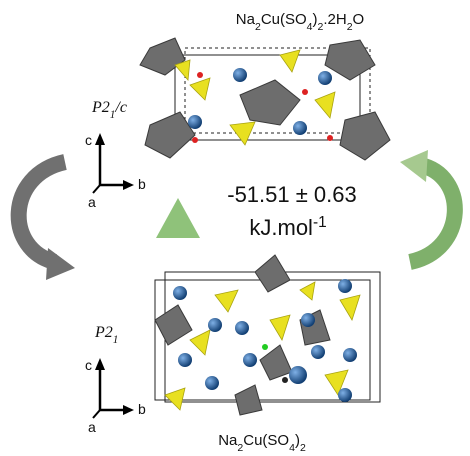  What do you see at coordinates (120, 107) in the screenshot?
I see `text-part: /c` at bounding box center [120, 107].